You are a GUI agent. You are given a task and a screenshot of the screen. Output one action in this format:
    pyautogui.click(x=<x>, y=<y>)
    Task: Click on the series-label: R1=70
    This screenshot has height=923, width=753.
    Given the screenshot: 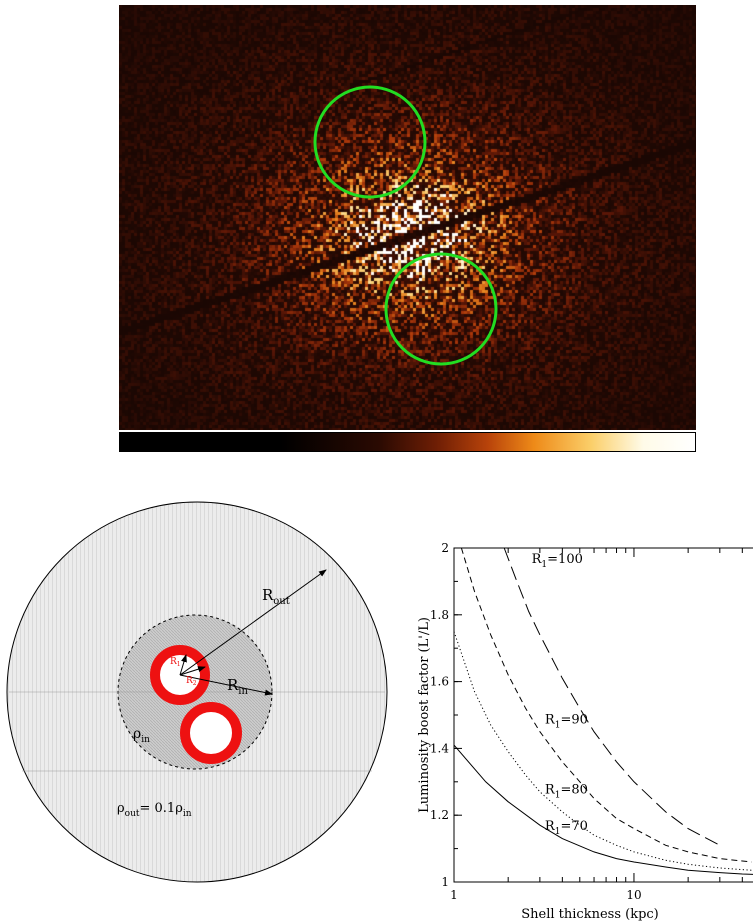 What is the action you would take?
    pyautogui.click(x=566, y=828)
    